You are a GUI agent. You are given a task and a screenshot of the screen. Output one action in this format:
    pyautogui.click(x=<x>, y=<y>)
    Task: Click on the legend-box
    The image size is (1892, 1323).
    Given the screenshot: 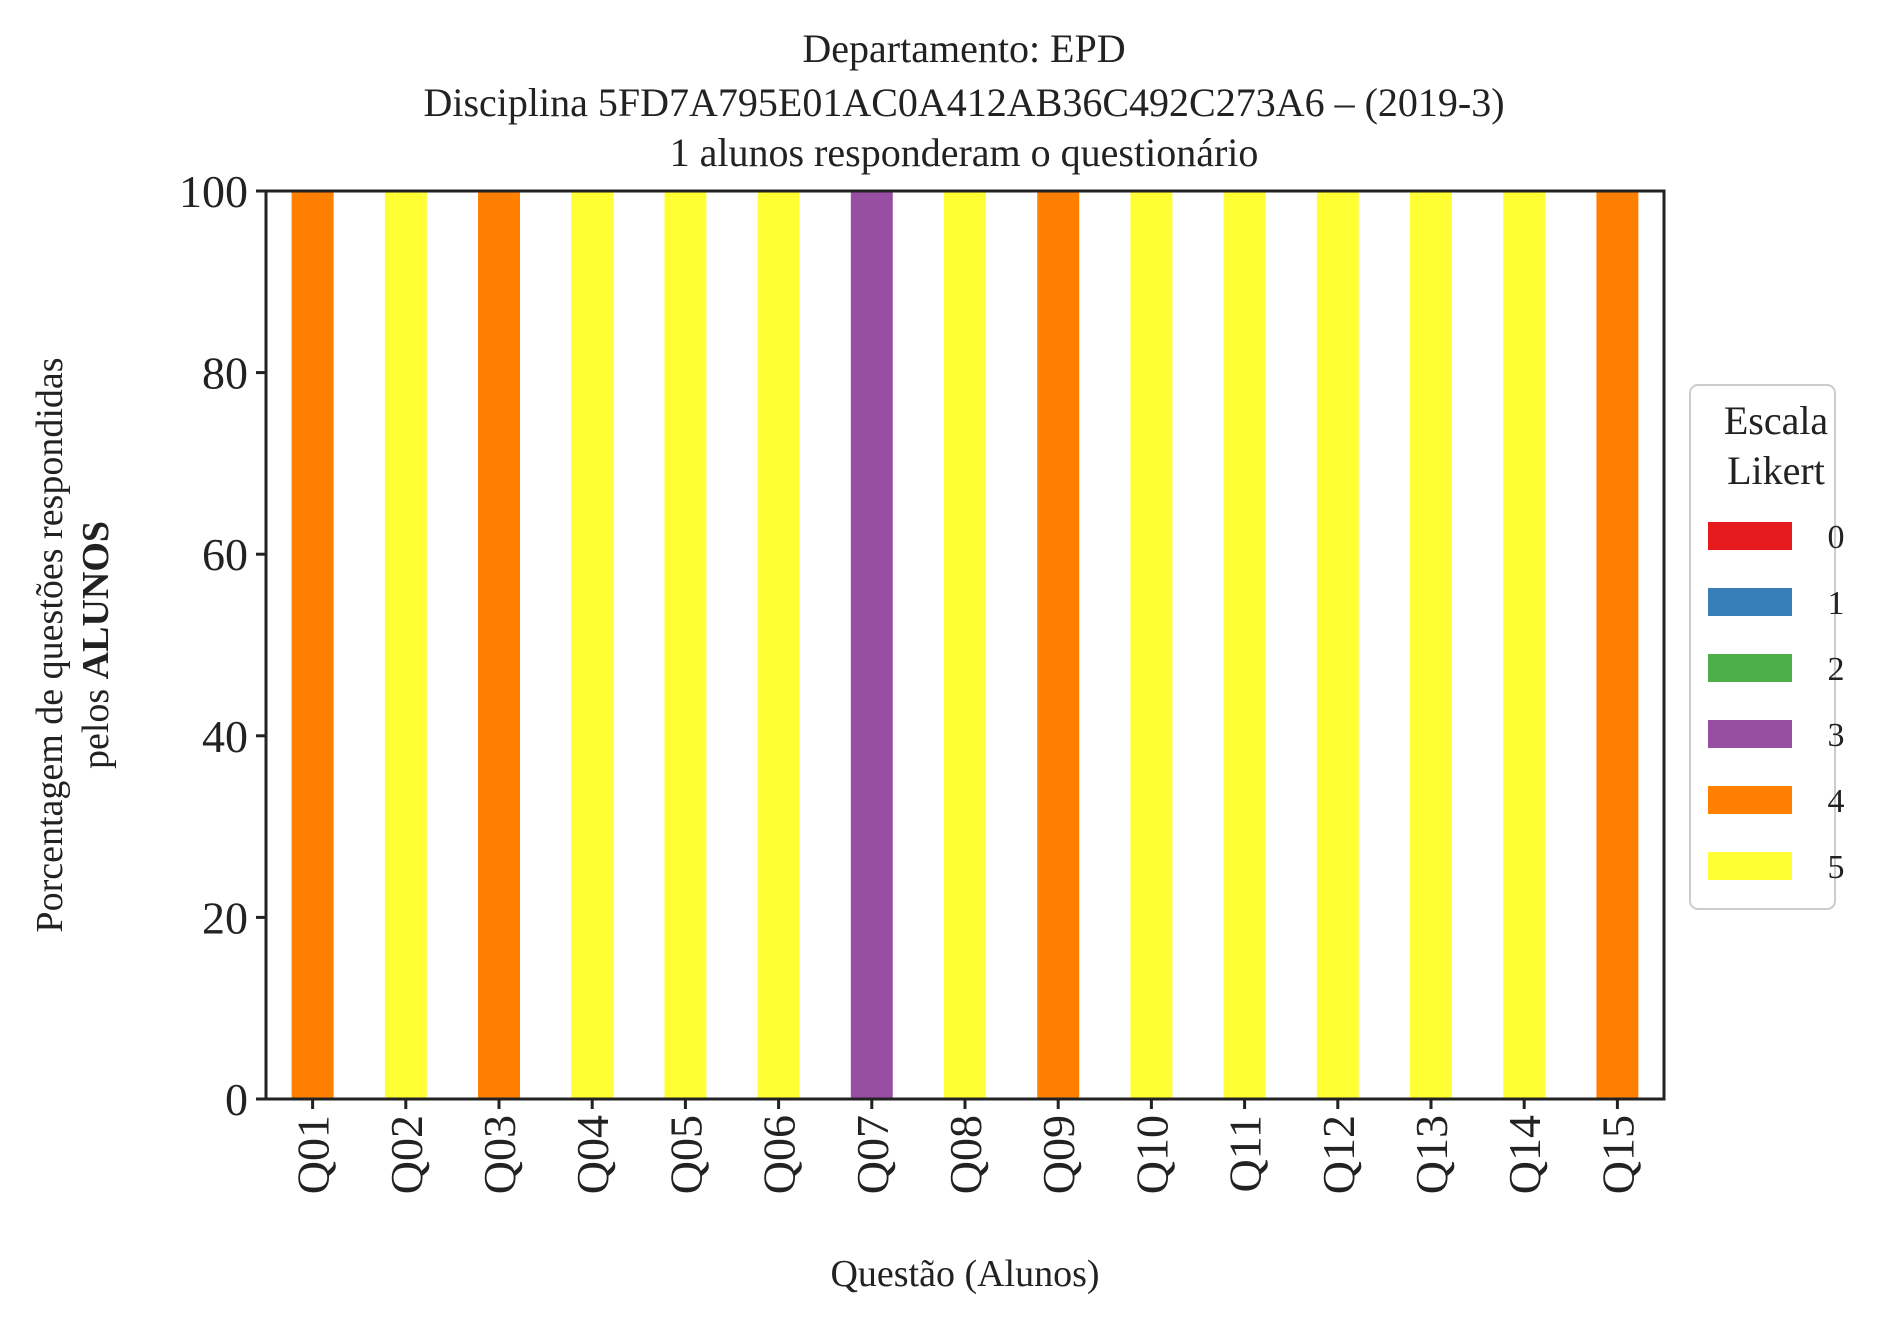 What is the action you would take?
    pyautogui.click(x=1762, y=647)
    